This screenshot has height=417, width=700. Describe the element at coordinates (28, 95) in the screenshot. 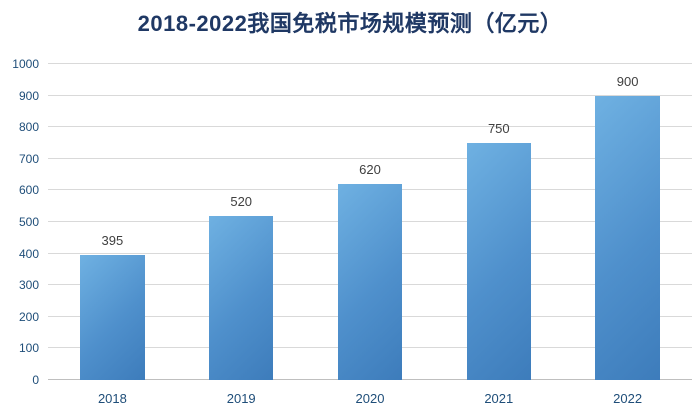

I see `y-tick-label: 900` at that location.